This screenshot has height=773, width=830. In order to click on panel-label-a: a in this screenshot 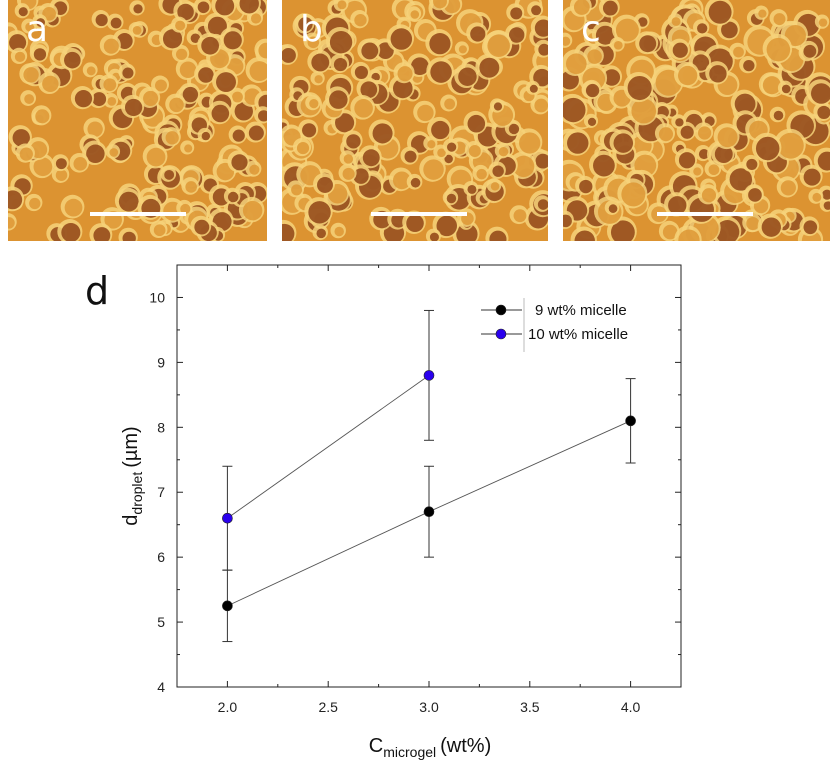, I will do `click(37, 29)`.